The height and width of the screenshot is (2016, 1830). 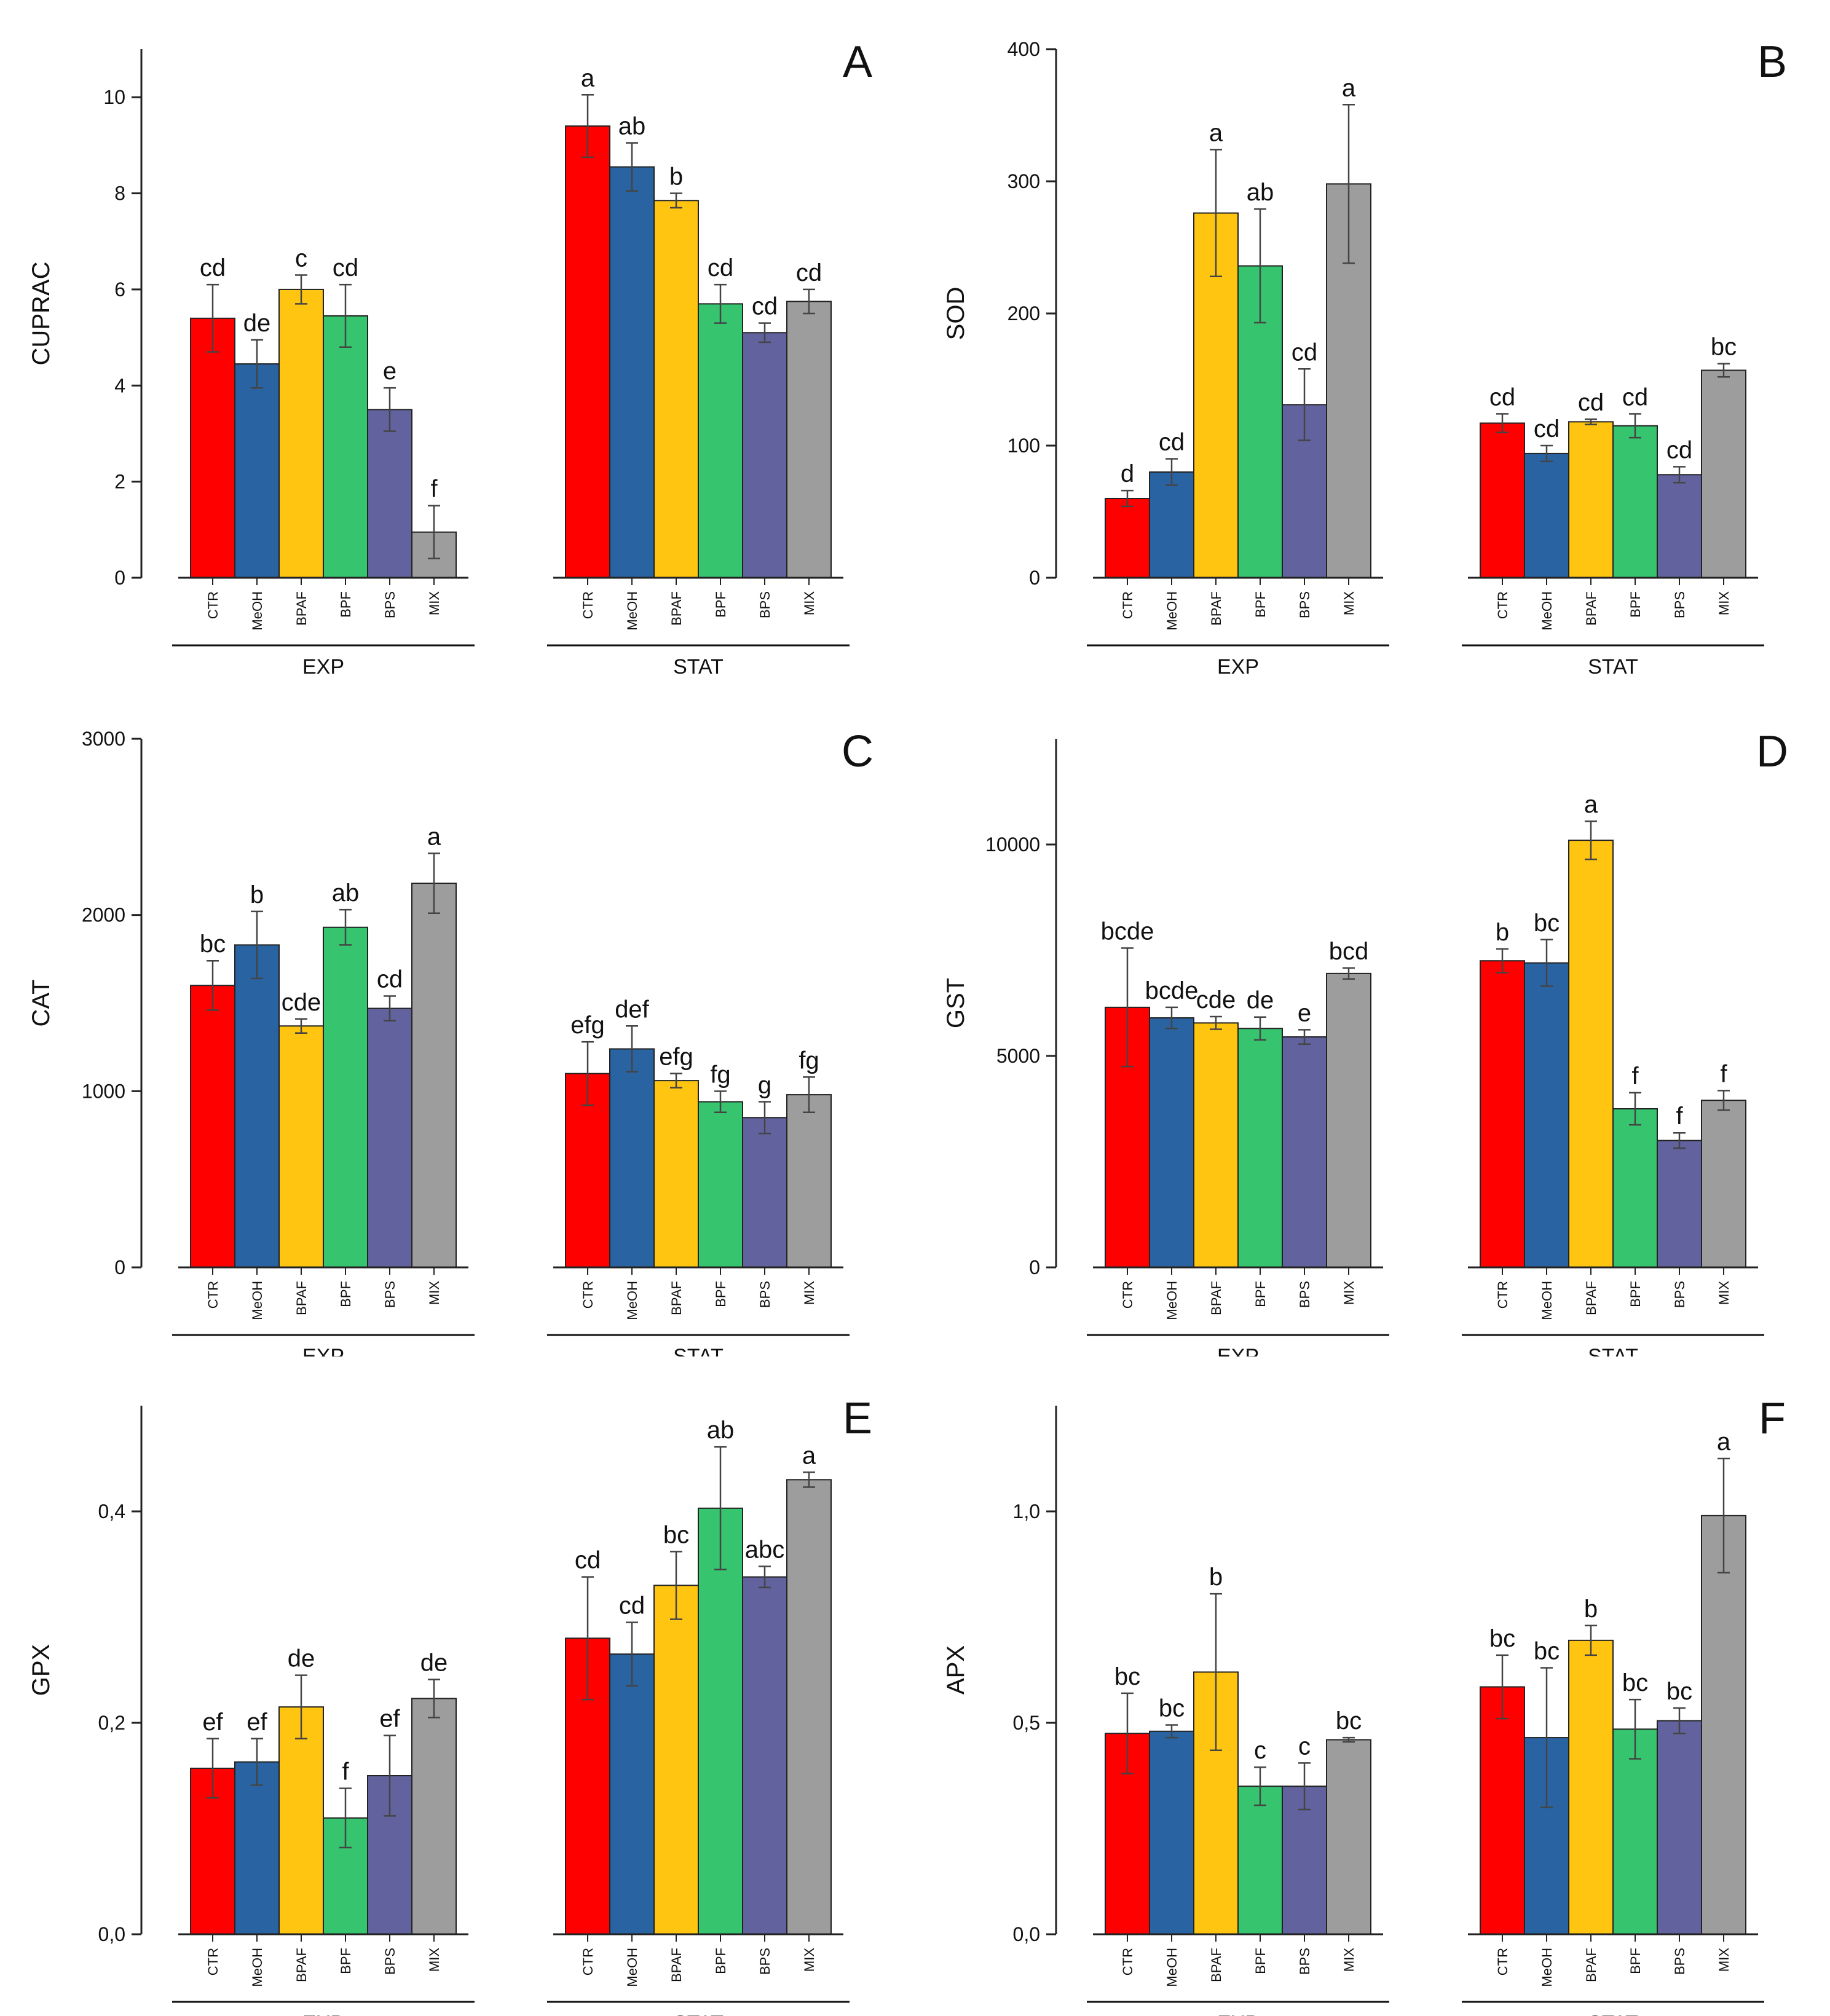 What do you see at coordinates (1348, 1120) in the screenshot?
I see `bar-exp-mix` at bounding box center [1348, 1120].